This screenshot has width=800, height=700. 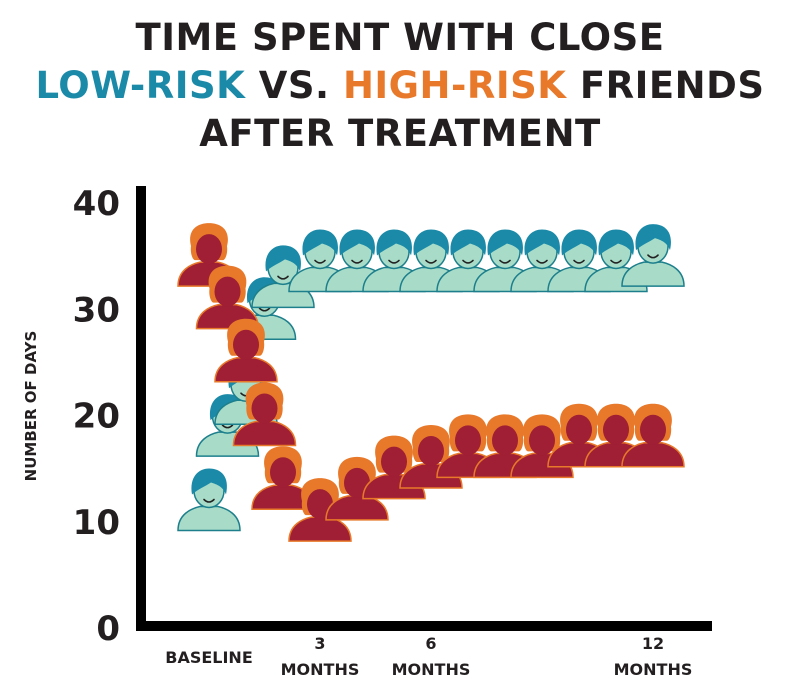 I want to click on title-line-3: AFTER TREATMENT, so click(x=400, y=133).